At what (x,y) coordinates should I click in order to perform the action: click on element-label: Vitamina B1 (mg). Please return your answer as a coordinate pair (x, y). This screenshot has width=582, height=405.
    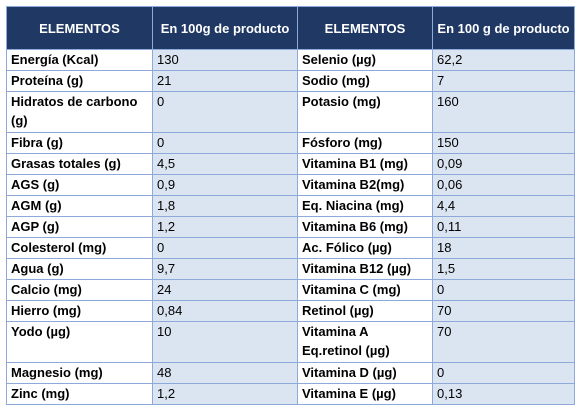
    Looking at the image, I should click on (365, 164).